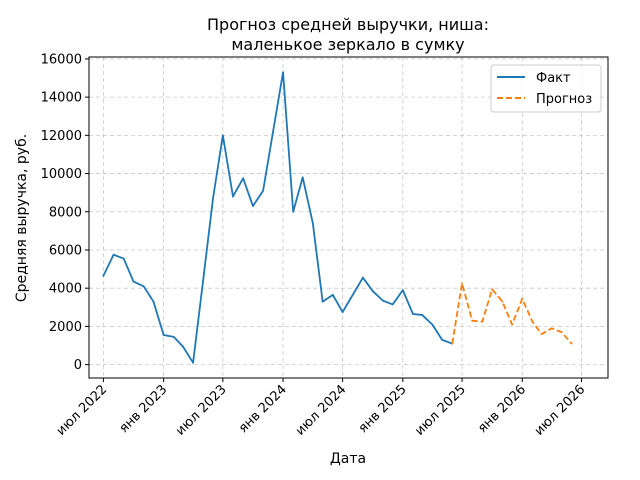 This screenshot has height=480, width=640. Describe the element at coordinates (61, 59) in the screenshot. I see `y-tick-label: 16000` at that location.